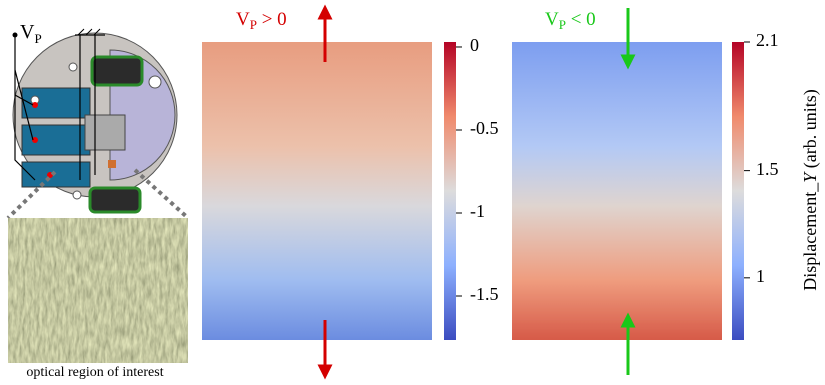  Describe the element at coordinates (767, 40) in the screenshot. I see `tick-label: 2.1` at that location.